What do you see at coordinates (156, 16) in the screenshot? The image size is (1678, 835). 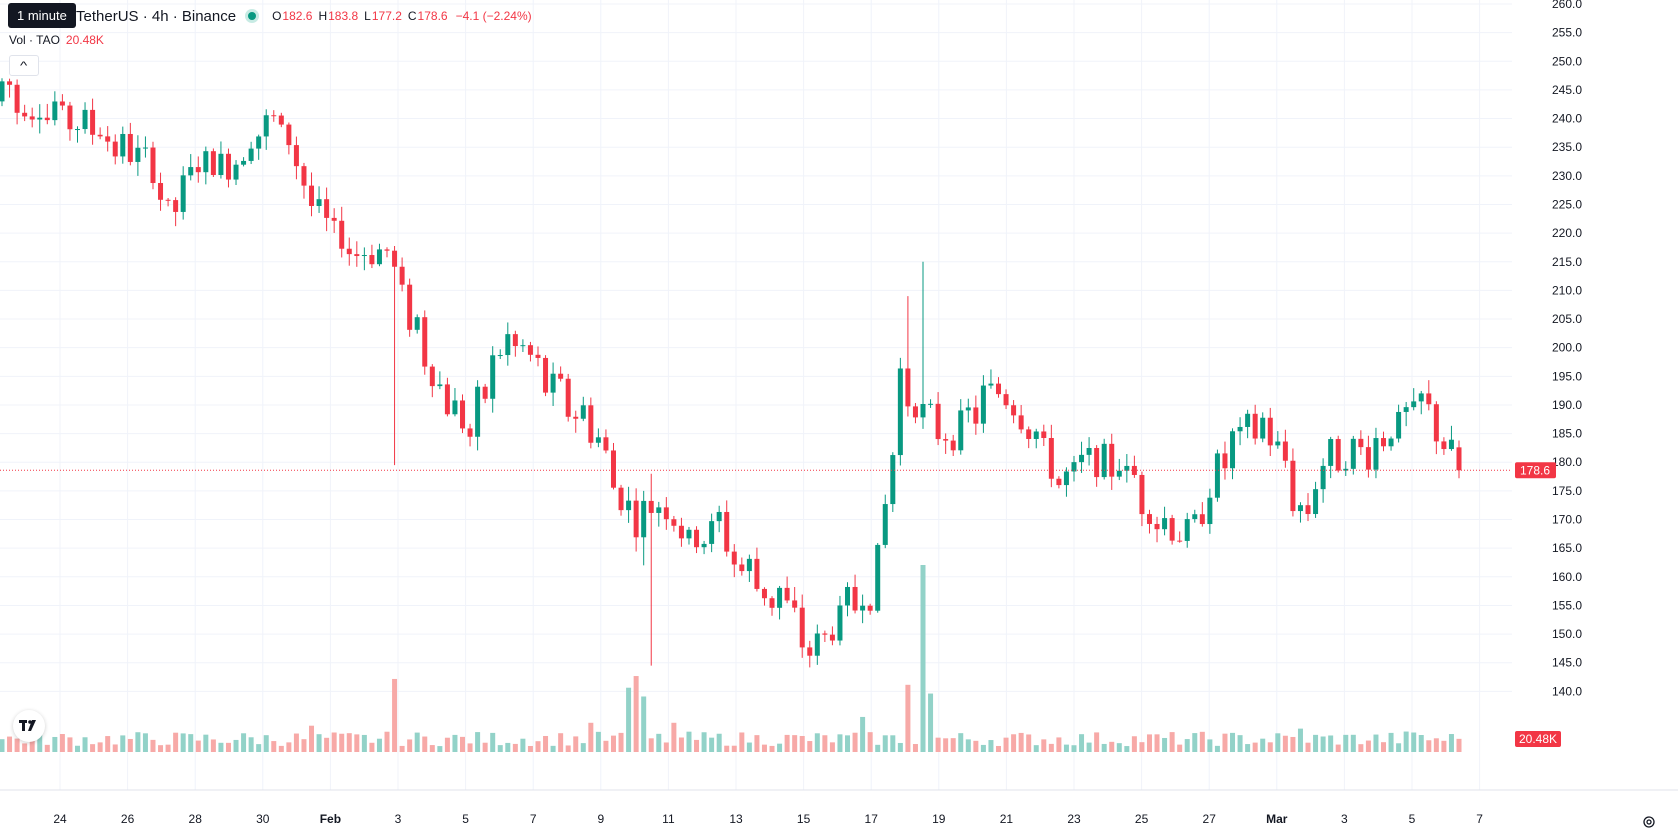 I see `symbol-title: TetherUS · 4h · Binance` at bounding box center [156, 16].